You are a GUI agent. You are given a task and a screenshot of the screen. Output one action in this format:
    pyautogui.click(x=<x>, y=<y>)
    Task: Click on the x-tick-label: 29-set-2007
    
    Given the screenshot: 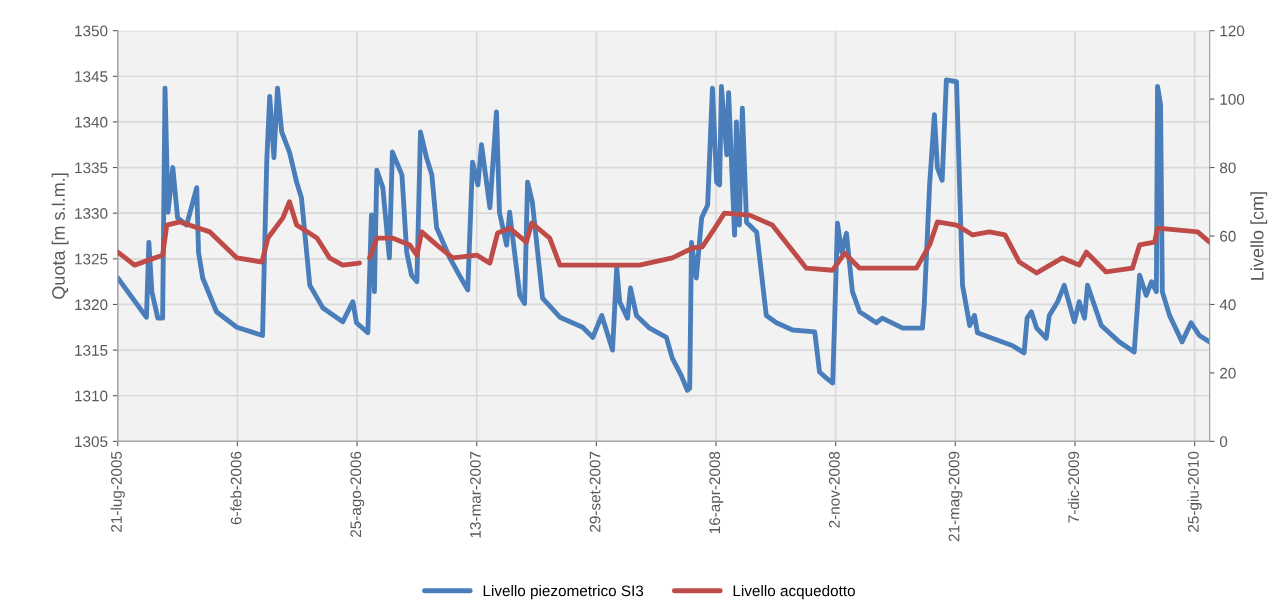 What is the action you would take?
    pyautogui.click(x=595, y=491)
    